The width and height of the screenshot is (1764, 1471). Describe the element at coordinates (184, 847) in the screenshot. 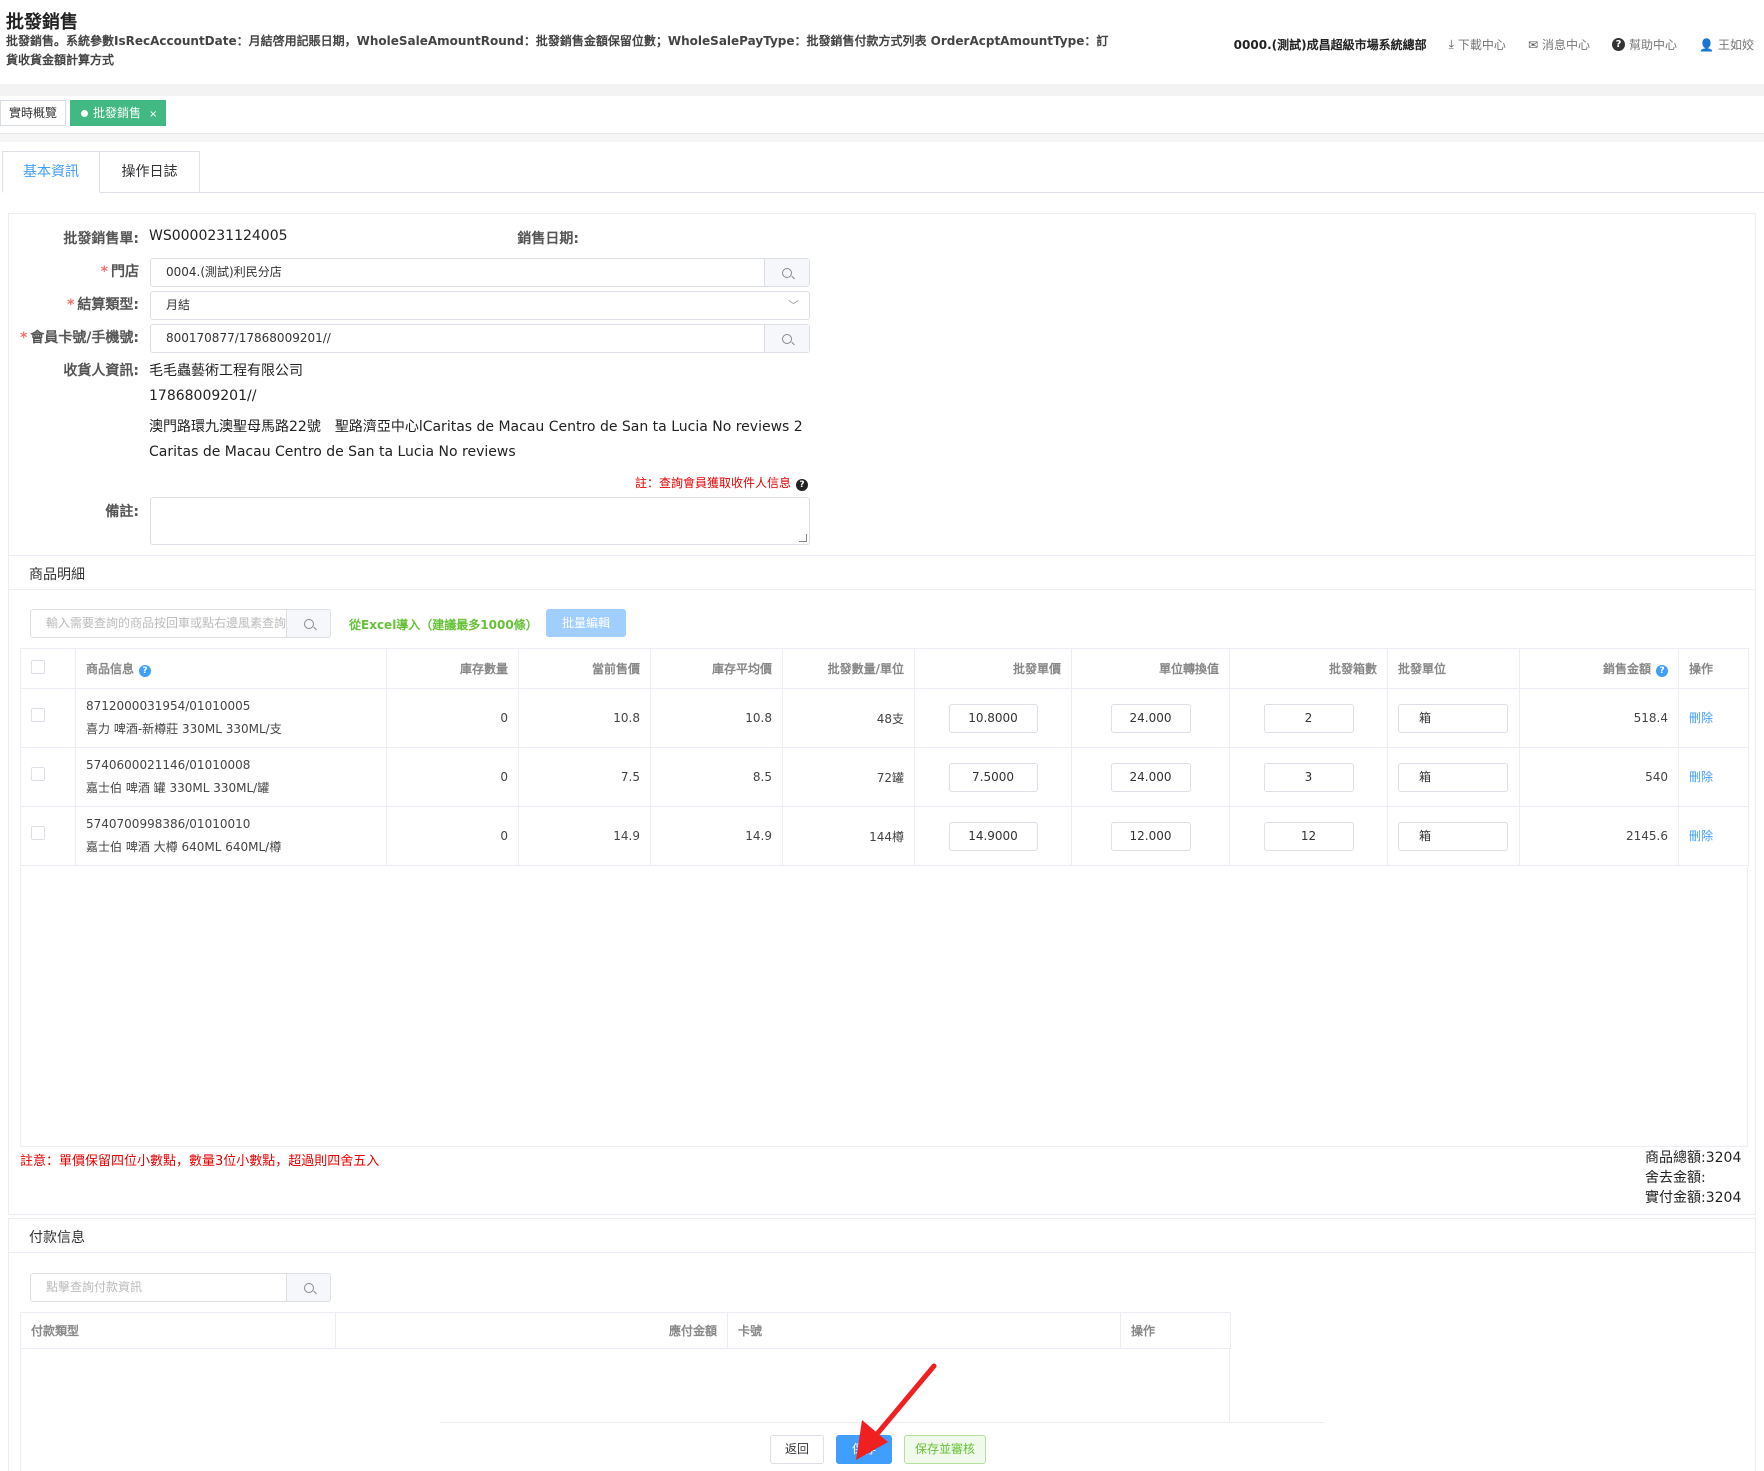

I see `goods-name: 嘉士伯 啤酒 大樽 640ML 640ML/樽` at that location.